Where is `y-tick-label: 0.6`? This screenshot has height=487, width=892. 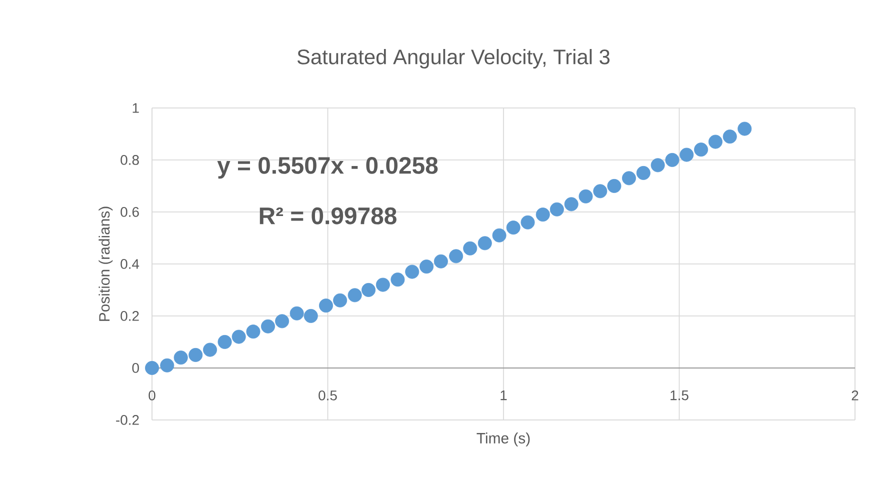 y-tick-label: 0.6 is located at coordinates (129, 212).